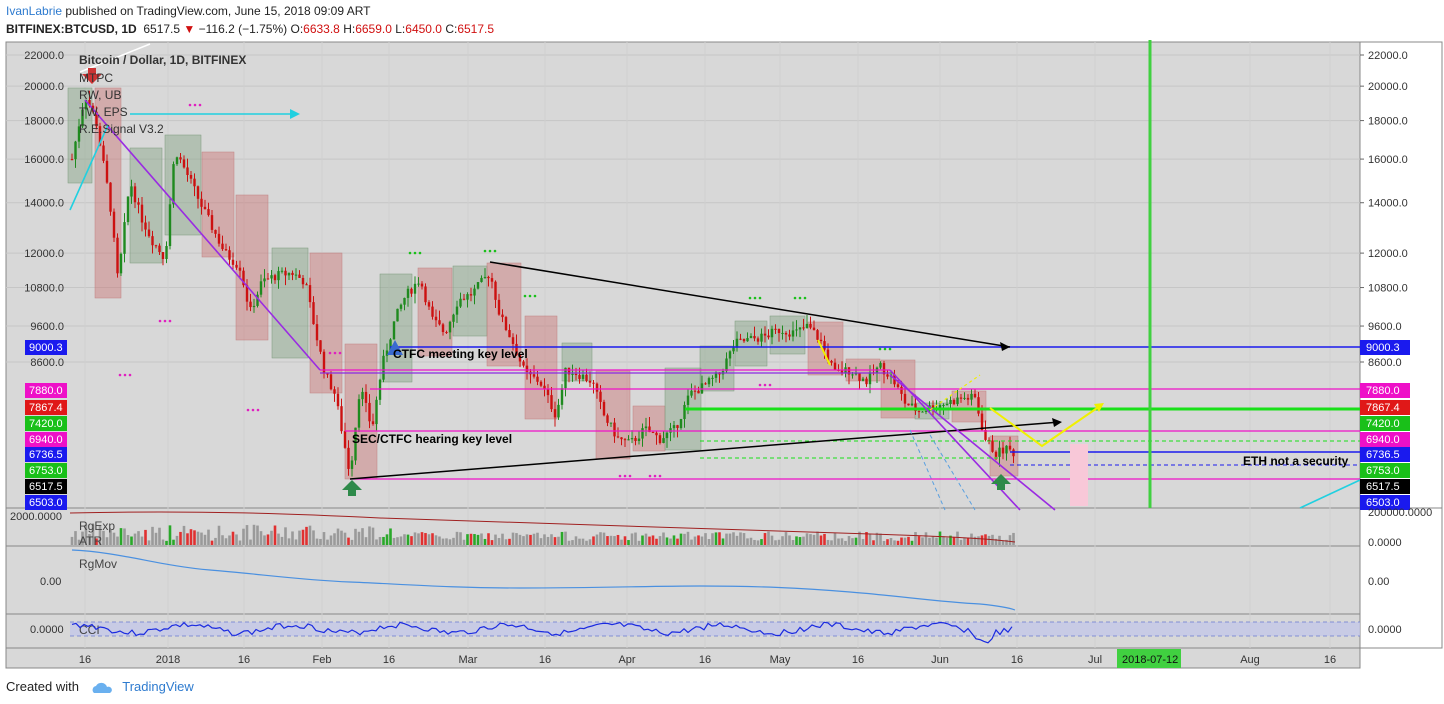 The width and height of the screenshot is (1444, 704). Describe the element at coordinates (1250, 660) in the screenshot. I see `time-label: Aug` at that location.